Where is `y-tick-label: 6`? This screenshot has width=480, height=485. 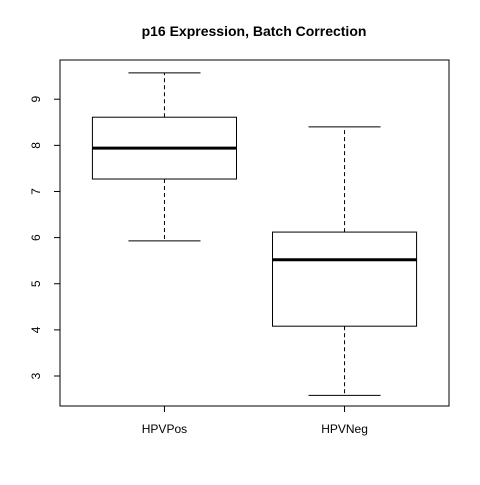 y-tick-label: 6 is located at coordinates (36, 237).